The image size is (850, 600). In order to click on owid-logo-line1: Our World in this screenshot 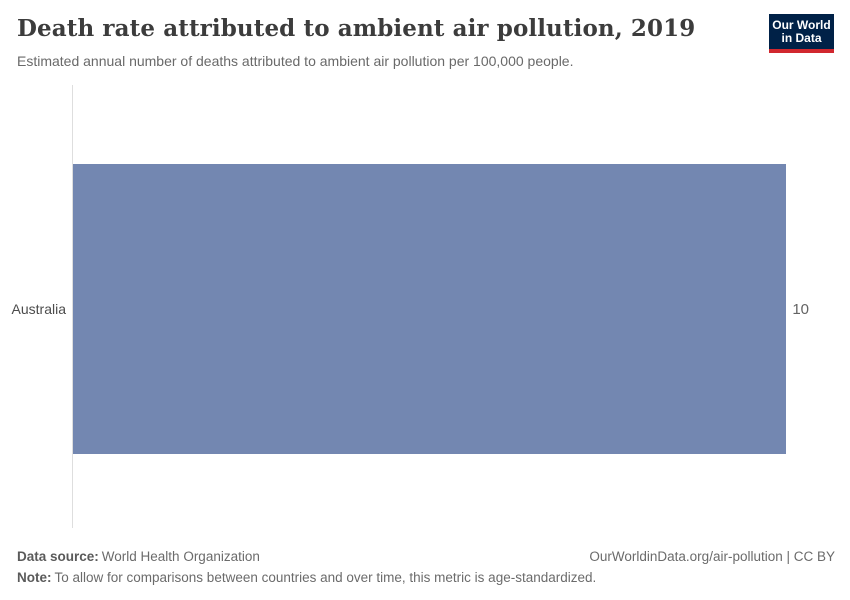, I will do `click(801, 25)`.